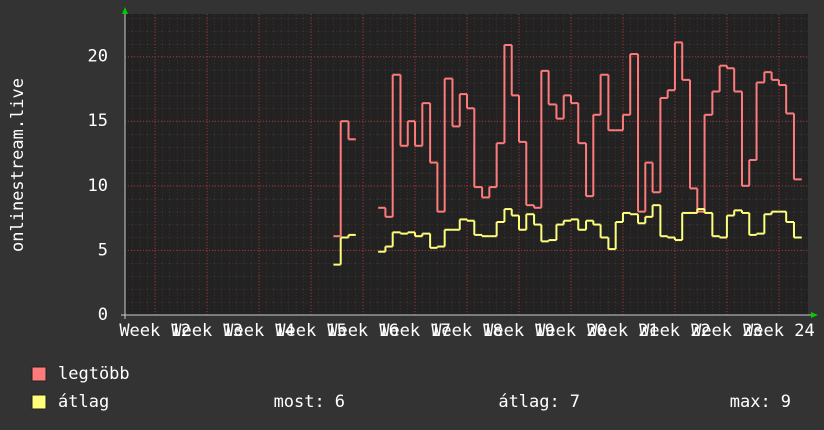 The image size is (824, 430). What do you see at coordinates (814, 315) in the screenshot?
I see `x-arrow` at bounding box center [814, 315].